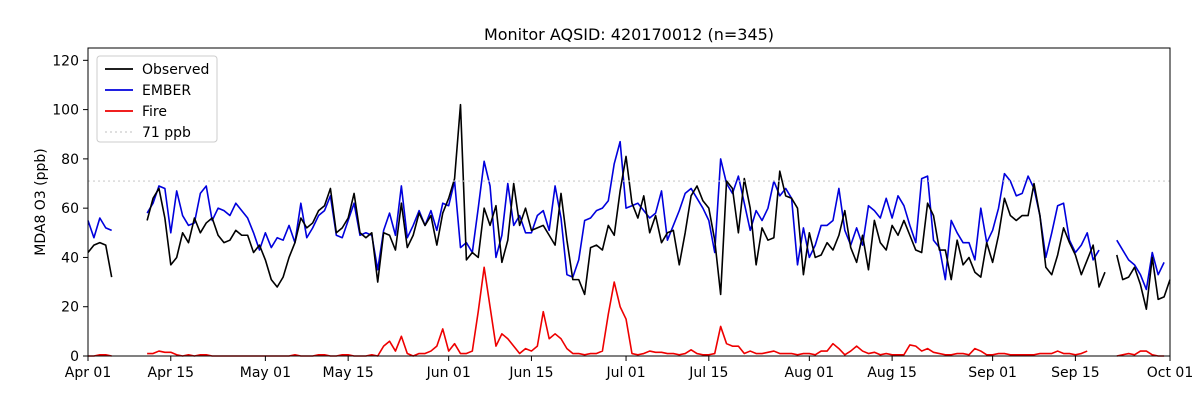  I want to click on x-tick-label: Jul 15, so click(708, 373).